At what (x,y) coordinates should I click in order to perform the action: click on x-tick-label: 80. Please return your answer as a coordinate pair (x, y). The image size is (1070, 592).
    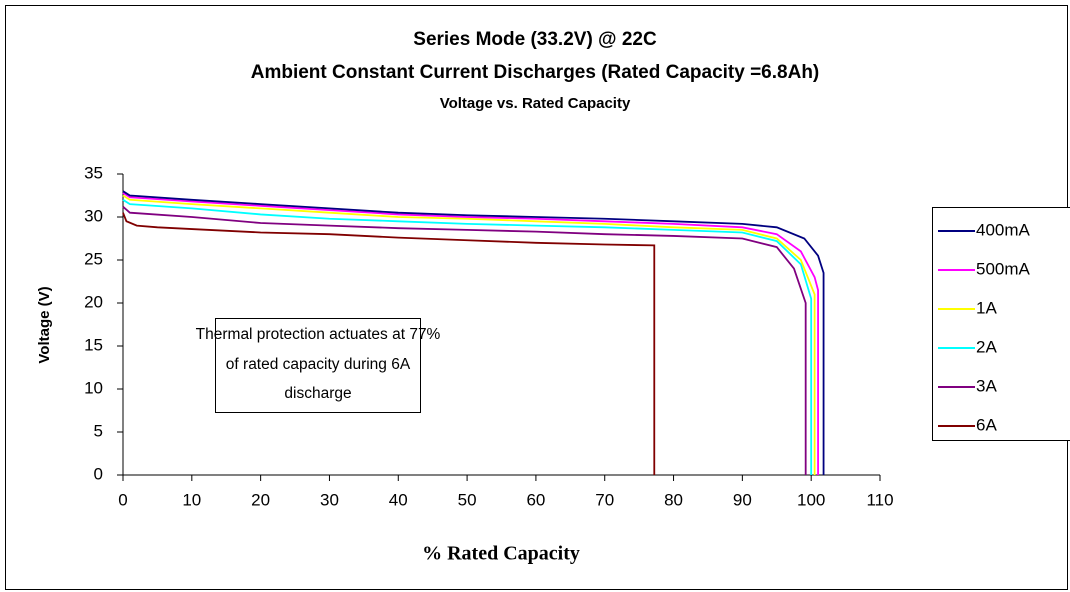
    Looking at the image, I should click on (673, 499).